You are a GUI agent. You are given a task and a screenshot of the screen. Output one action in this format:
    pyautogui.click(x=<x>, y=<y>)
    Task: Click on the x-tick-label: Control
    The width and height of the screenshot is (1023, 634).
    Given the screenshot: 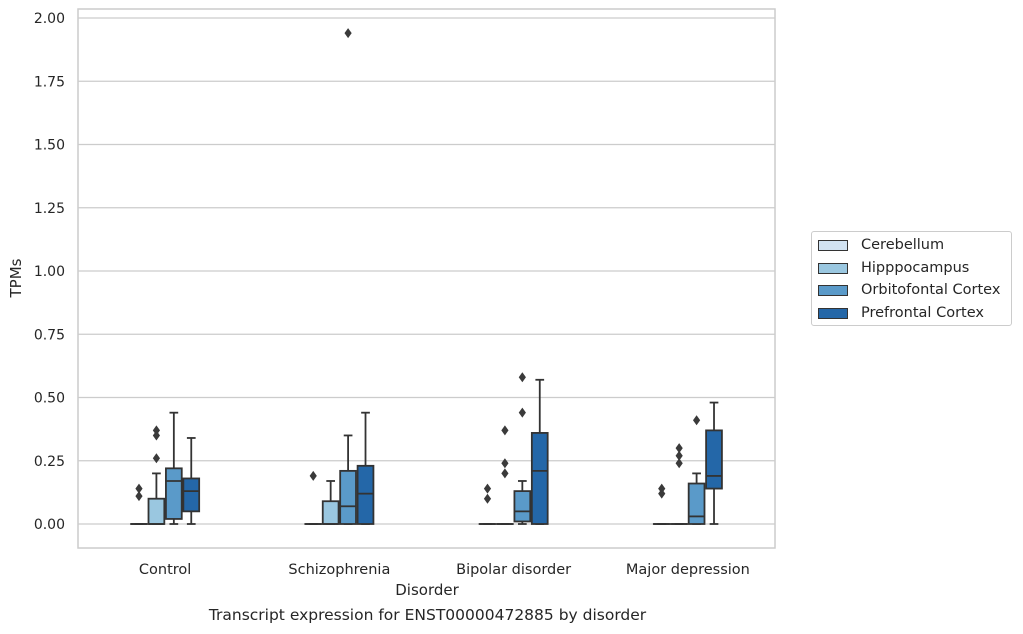 What is the action you would take?
    pyautogui.click(x=165, y=570)
    